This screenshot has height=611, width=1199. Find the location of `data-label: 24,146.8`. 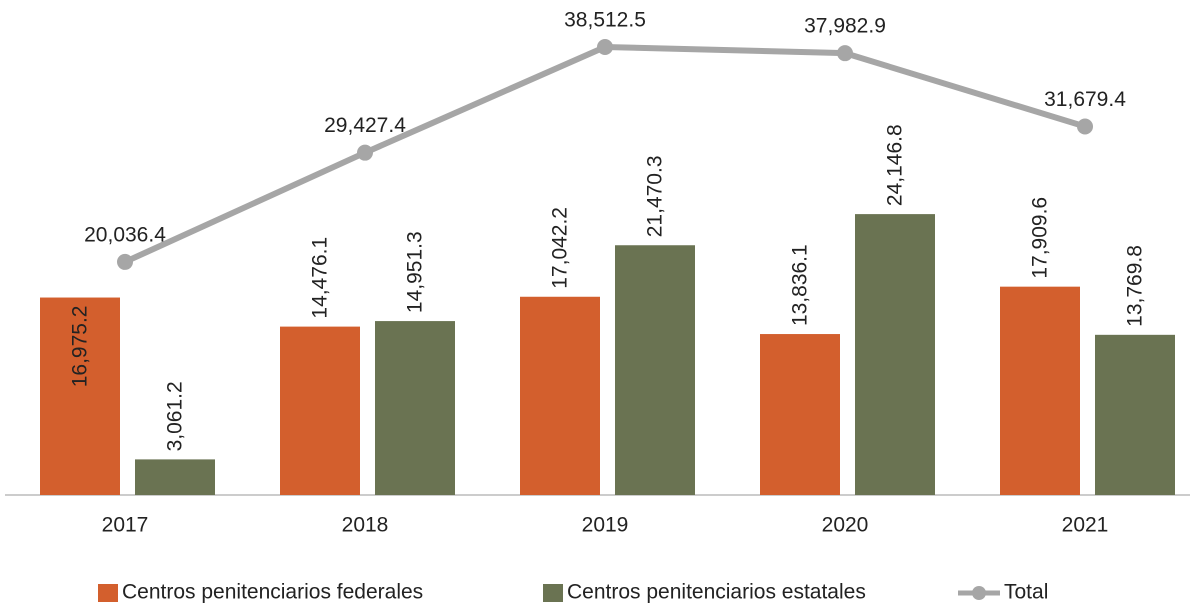

data-label: 24,146.8 is located at coordinates (895, 165).